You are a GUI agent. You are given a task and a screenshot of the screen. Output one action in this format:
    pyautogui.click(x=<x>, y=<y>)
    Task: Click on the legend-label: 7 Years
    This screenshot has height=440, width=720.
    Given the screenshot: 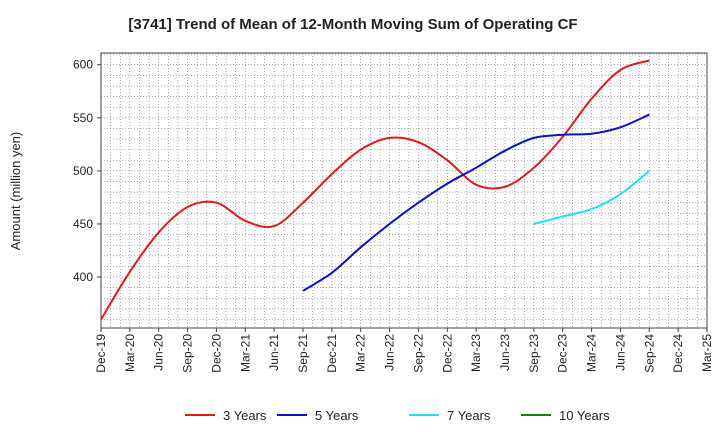 What is the action you would take?
    pyautogui.click(x=469, y=415)
    